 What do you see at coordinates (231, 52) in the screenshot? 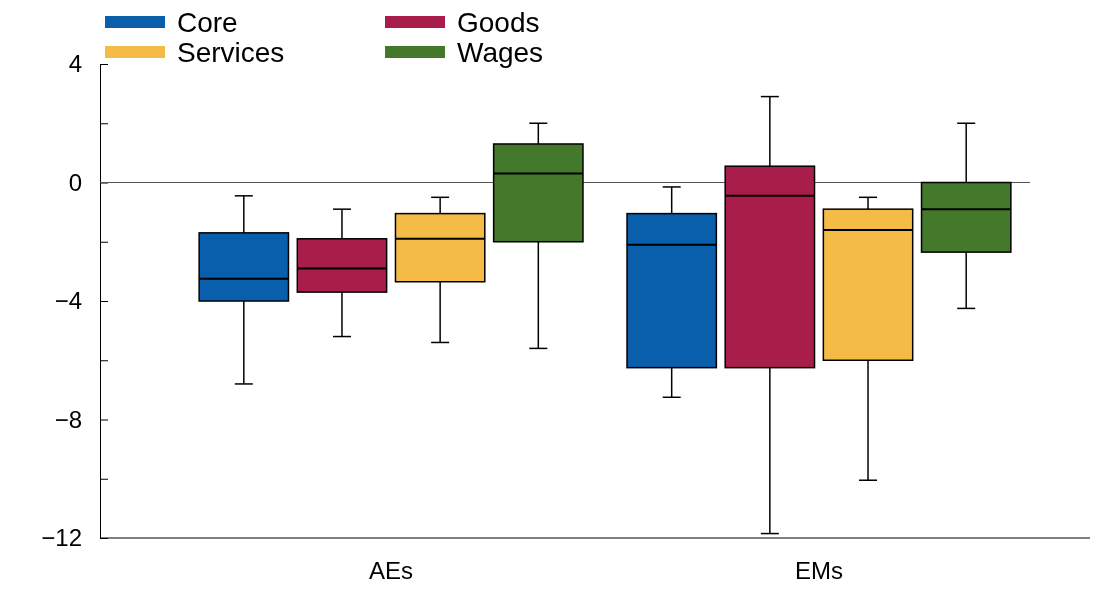
I see `legend-label: Services` at bounding box center [231, 52].